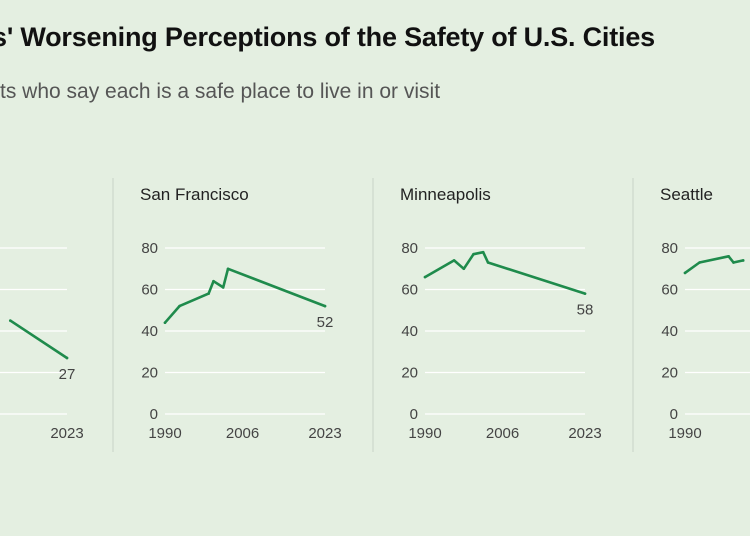 The image size is (750, 536). Describe the element at coordinates (325, 322) in the screenshot. I see `end-value-label: 52` at that location.